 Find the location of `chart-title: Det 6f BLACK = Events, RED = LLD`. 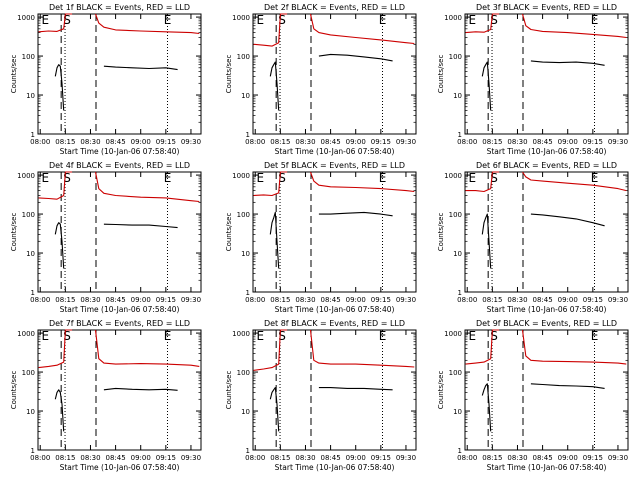

chart-title: Det 6f BLACK = Events, RED = LLD is located at coordinates (546, 165).